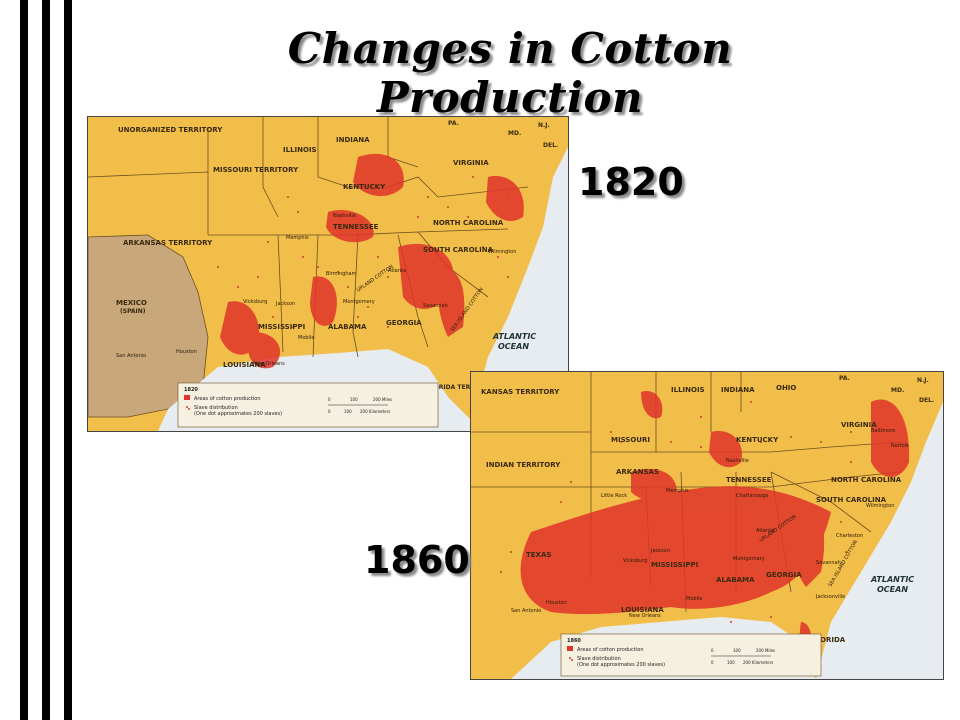 Image resolution: width=960 pixels, height=720 pixels. Describe the element at coordinates (849, 536) in the screenshot. I see `city-label: Charleston` at that location.